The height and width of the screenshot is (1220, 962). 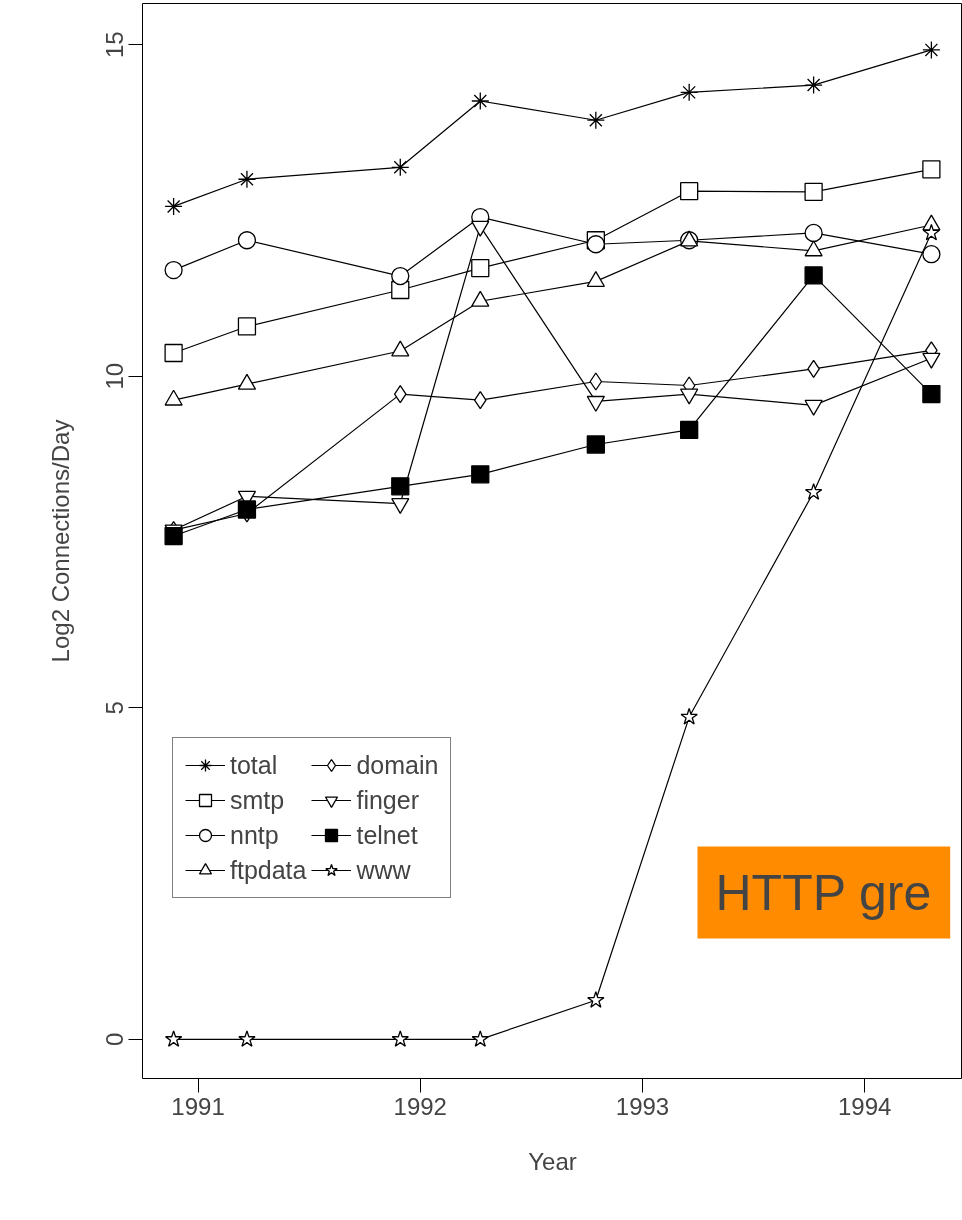 What do you see at coordinates (115, 1039) in the screenshot?
I see `y-tick-label: 0` at bounding box center [115, 1039].